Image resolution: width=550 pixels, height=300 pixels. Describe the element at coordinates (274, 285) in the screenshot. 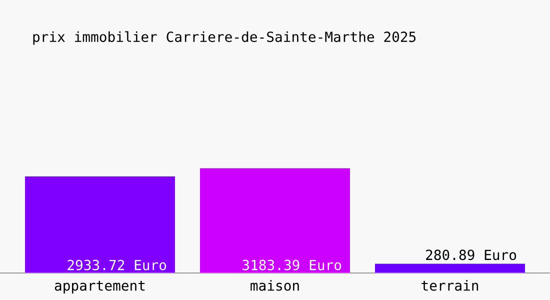

I see `x-tick-label: maison` at that location.